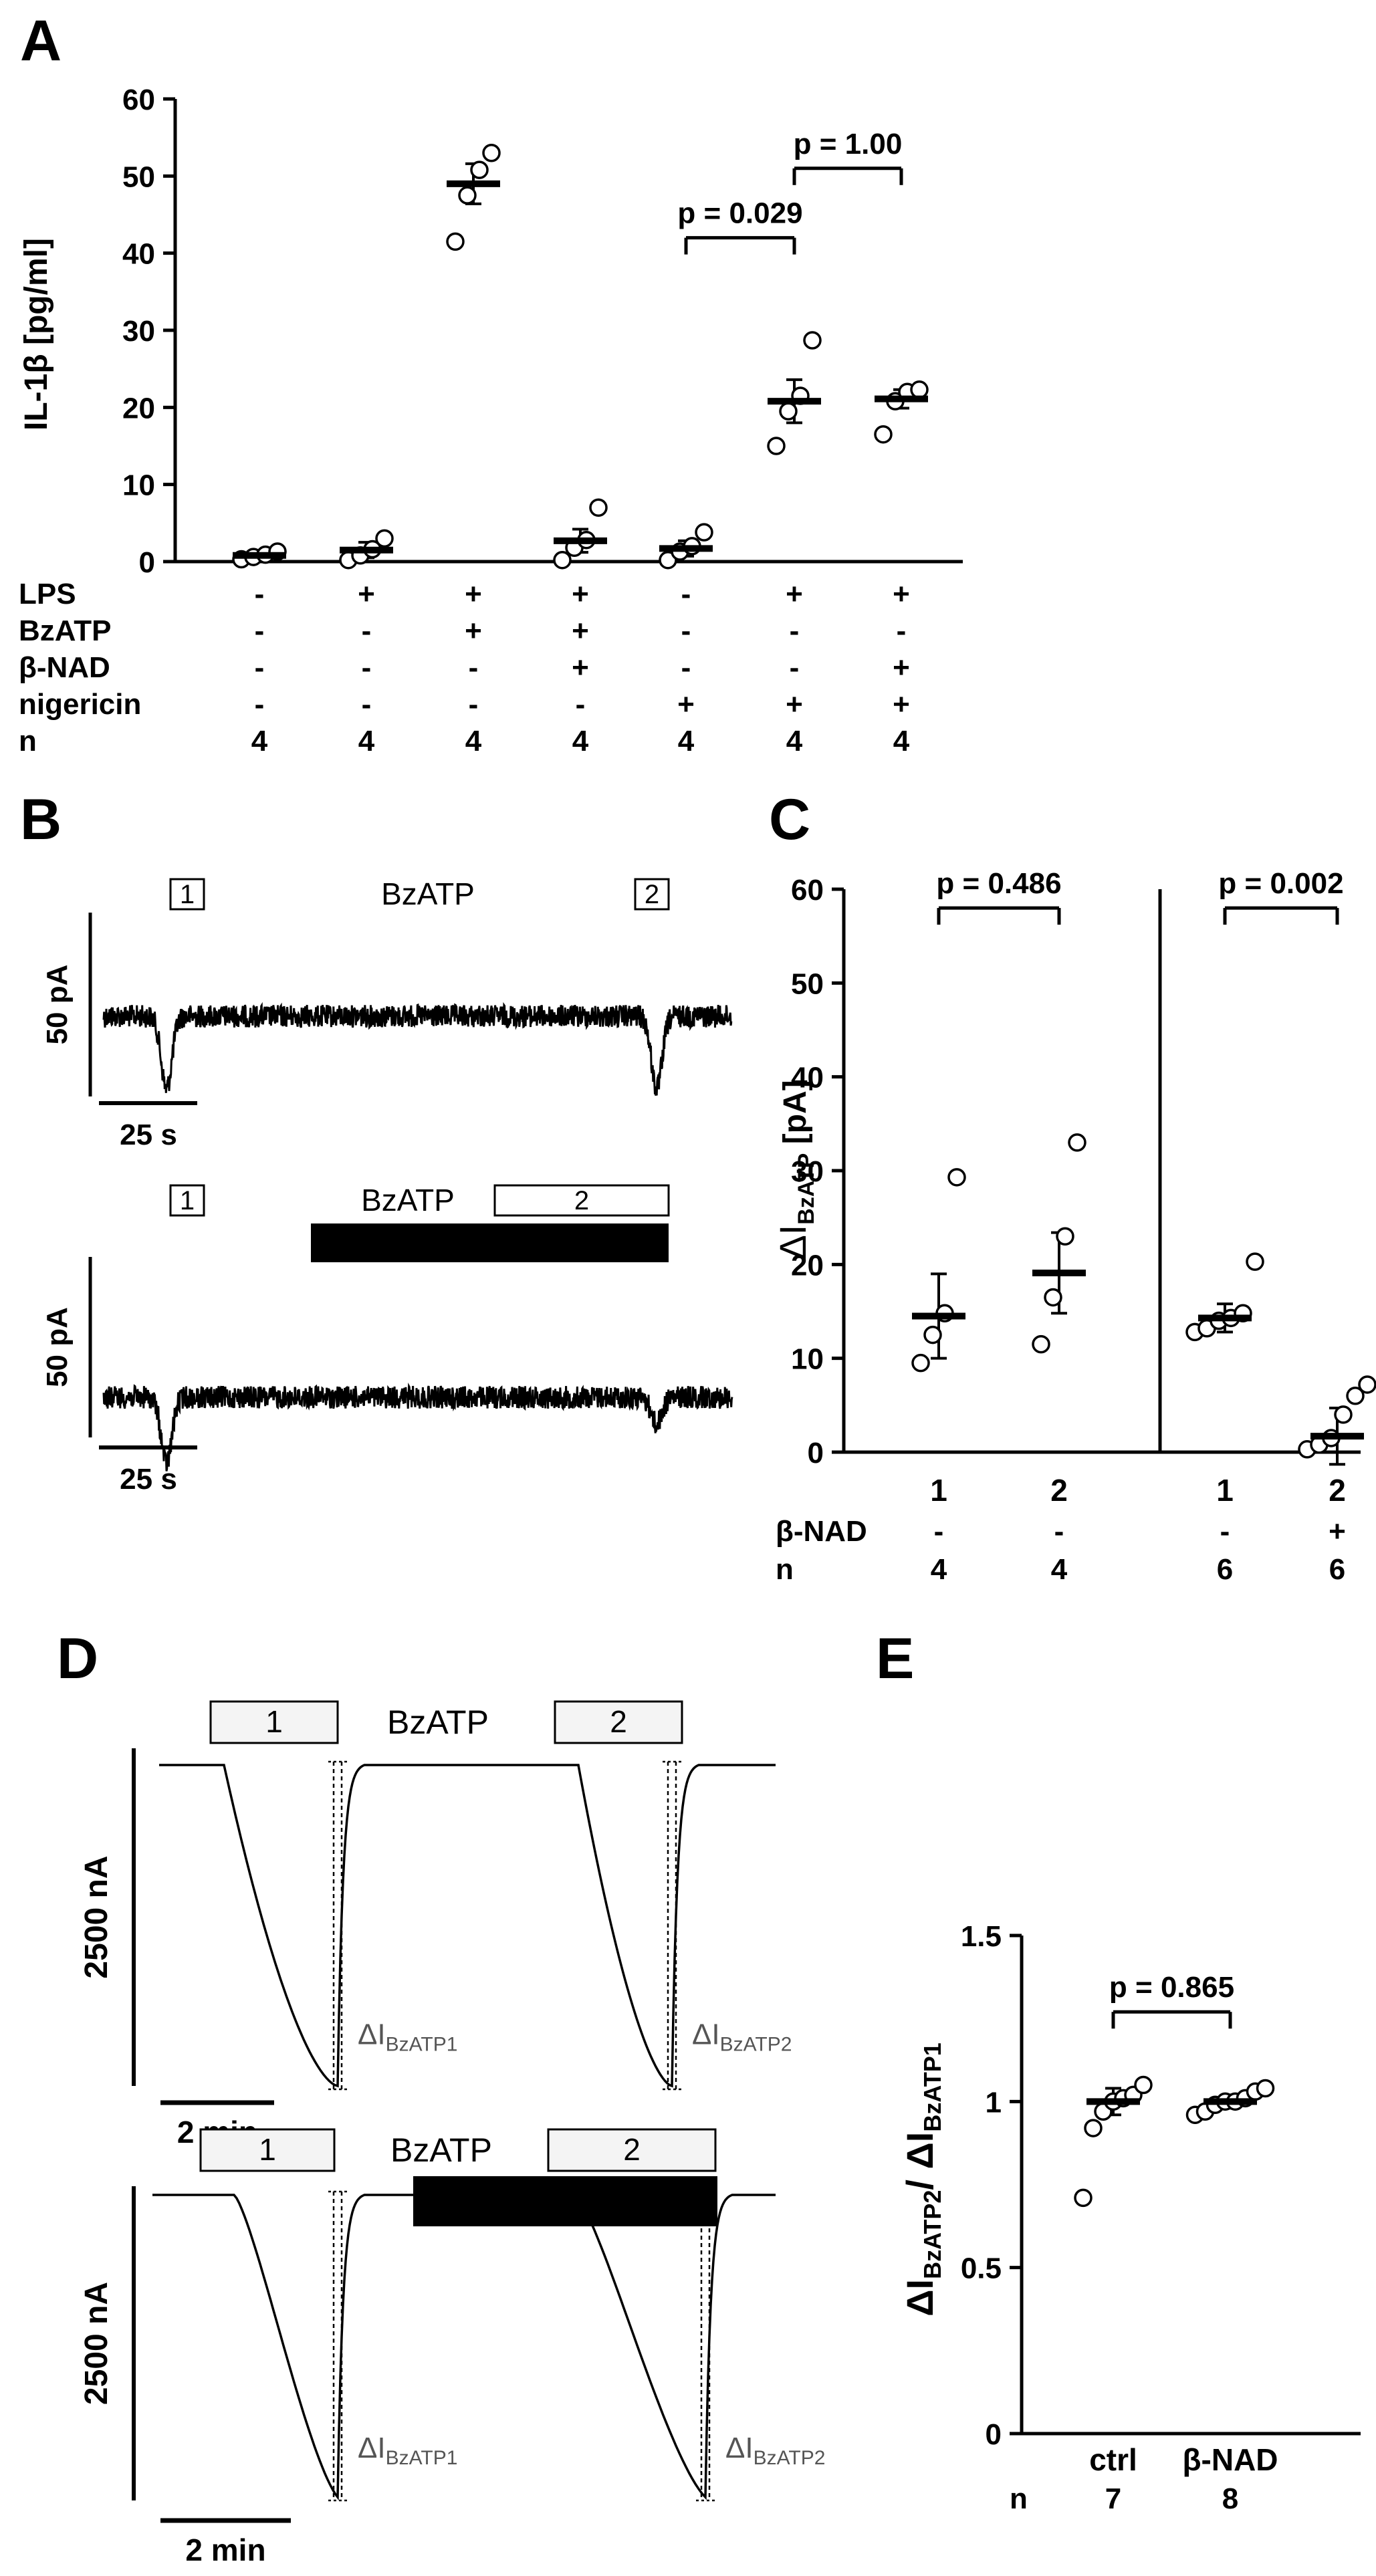 The width and height of the screenshot is (1376, 2576). I want to click on delta-label: ΔIBzATP1, so click(407, 2450).